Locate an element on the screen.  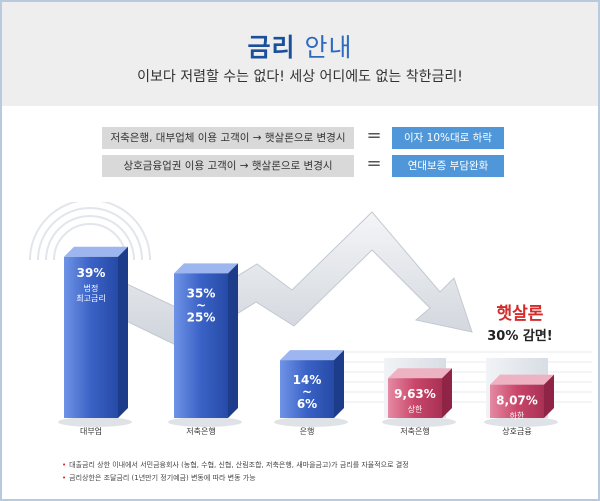
page-title: 금리 안내 is located at coordinates (300, 46).